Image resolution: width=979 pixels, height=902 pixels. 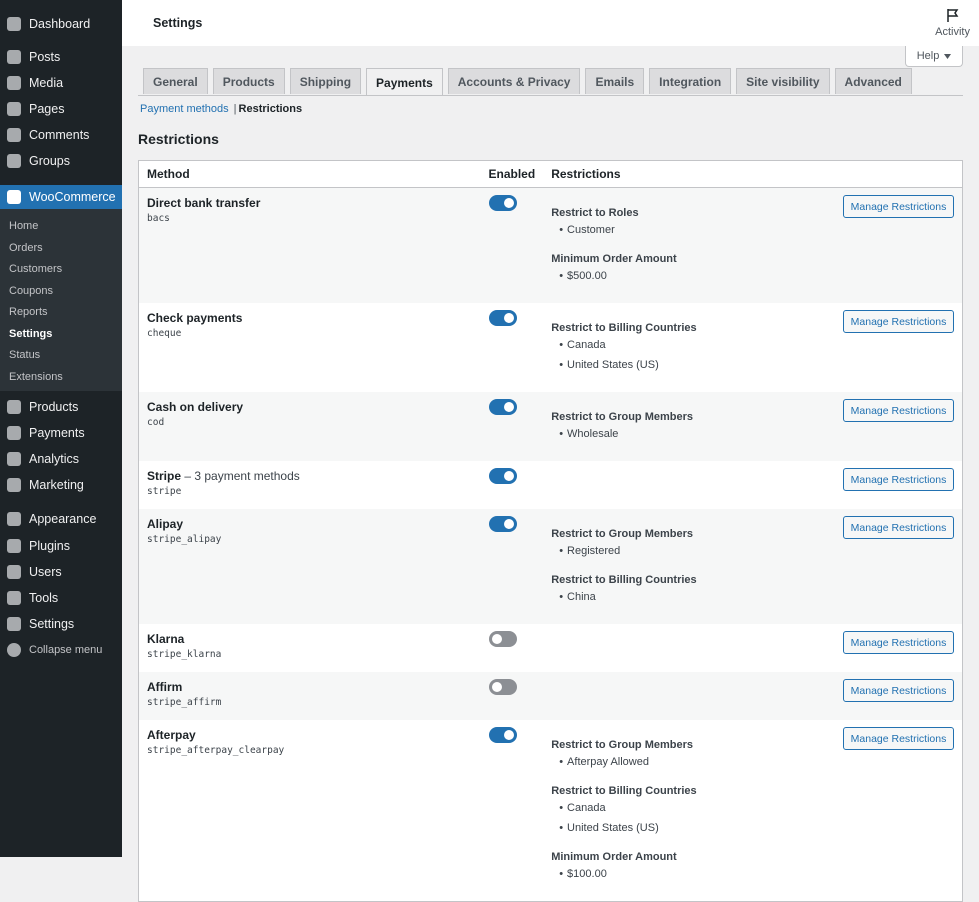 What do you see at coordinates (26, 247) in the screenshot?
I see `submenu-item: Orders` at bounding box center [26, 247].